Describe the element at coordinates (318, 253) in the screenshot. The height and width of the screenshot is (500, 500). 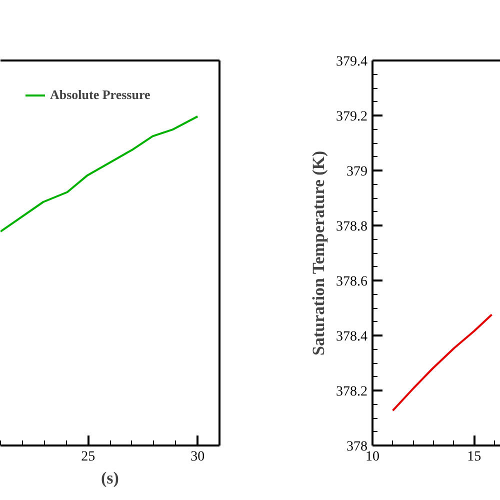
I see `y-axis-title: Saturation Temperature (K)` at that location.